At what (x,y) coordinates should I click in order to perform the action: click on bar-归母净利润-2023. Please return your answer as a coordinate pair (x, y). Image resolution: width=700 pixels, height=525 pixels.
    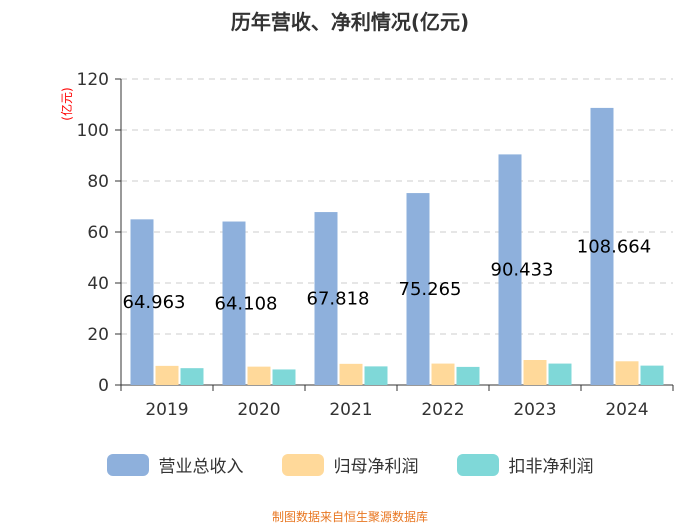
    Looking at the image, I should click on (535, 372).